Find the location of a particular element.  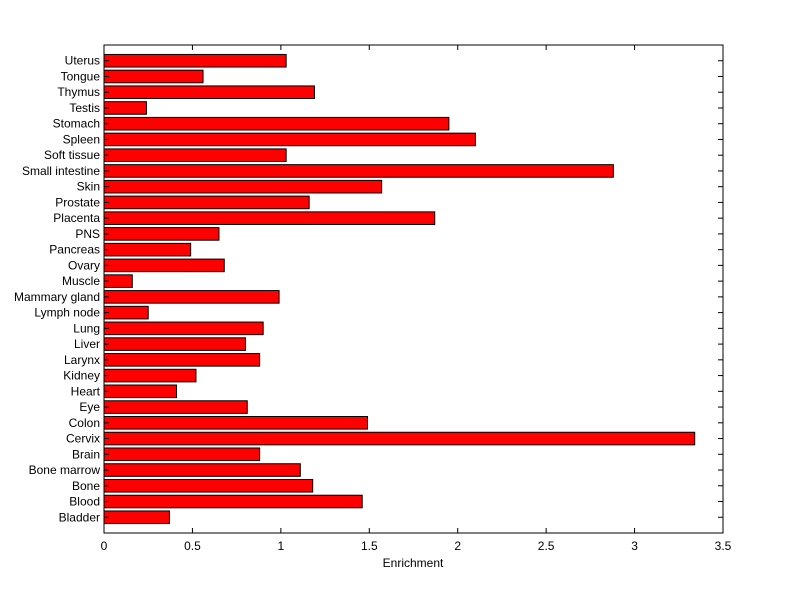

bar-spleen is located at coordinates (289, 139).